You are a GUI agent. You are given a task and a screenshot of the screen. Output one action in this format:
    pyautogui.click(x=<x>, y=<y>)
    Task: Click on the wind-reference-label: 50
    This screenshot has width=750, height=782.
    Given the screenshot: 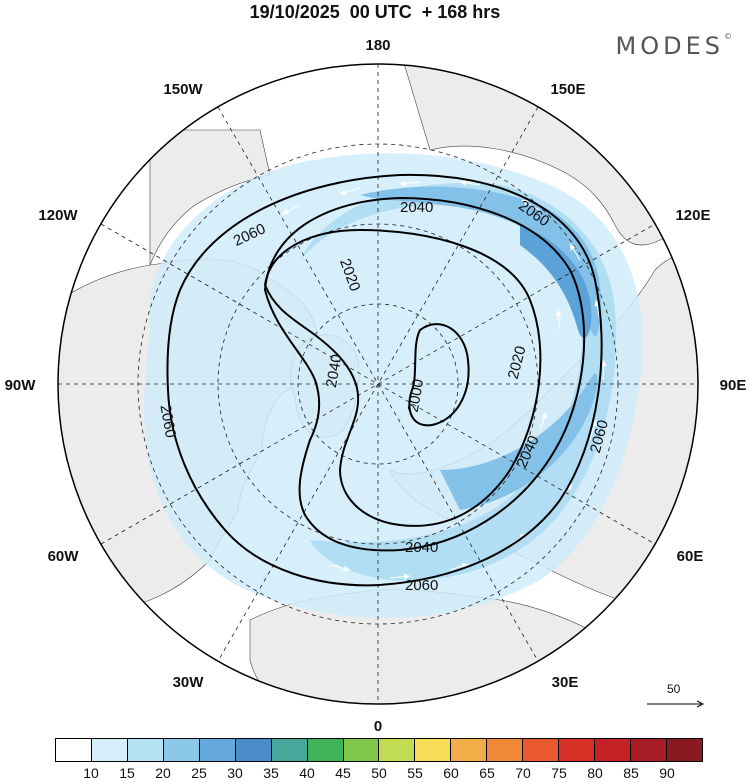 What is the action you would take?
    pyautogui.click(x=674, y=689)
    